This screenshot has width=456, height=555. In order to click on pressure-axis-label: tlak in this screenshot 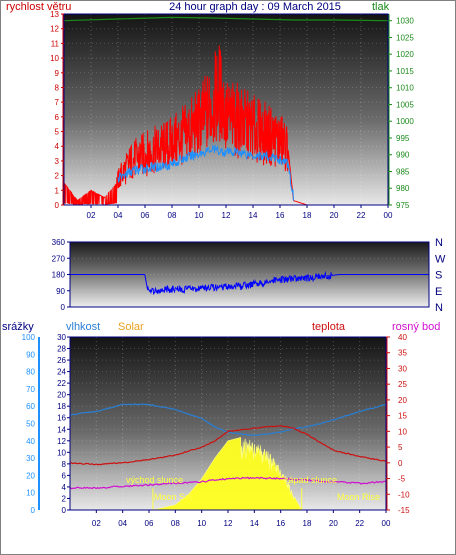, I will do `click(381, 7)`.